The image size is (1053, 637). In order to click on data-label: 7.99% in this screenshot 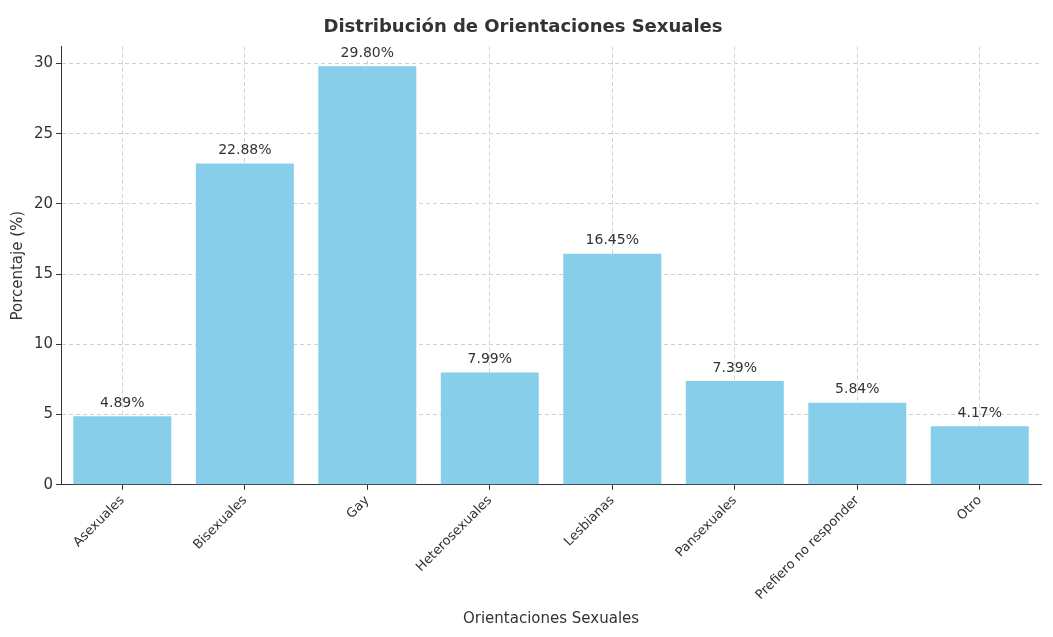, I will do `click(490, 358)`.